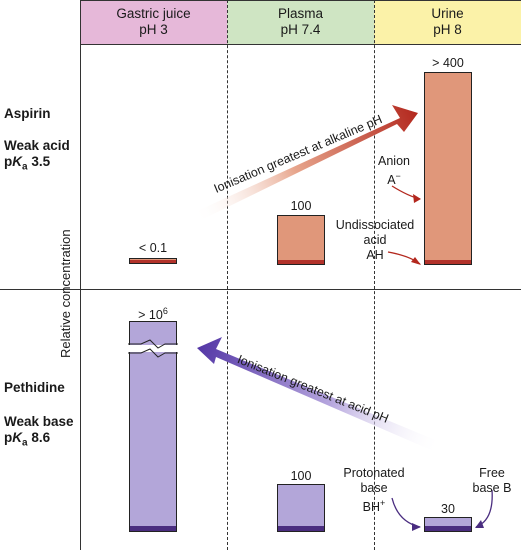 The width and height of the screenshot is (521, 550). What do you see at coordinates (300, 29) in the screenshot?
I see `header-plasma-ph: pH 7.4` at bounding box center [300, 29].